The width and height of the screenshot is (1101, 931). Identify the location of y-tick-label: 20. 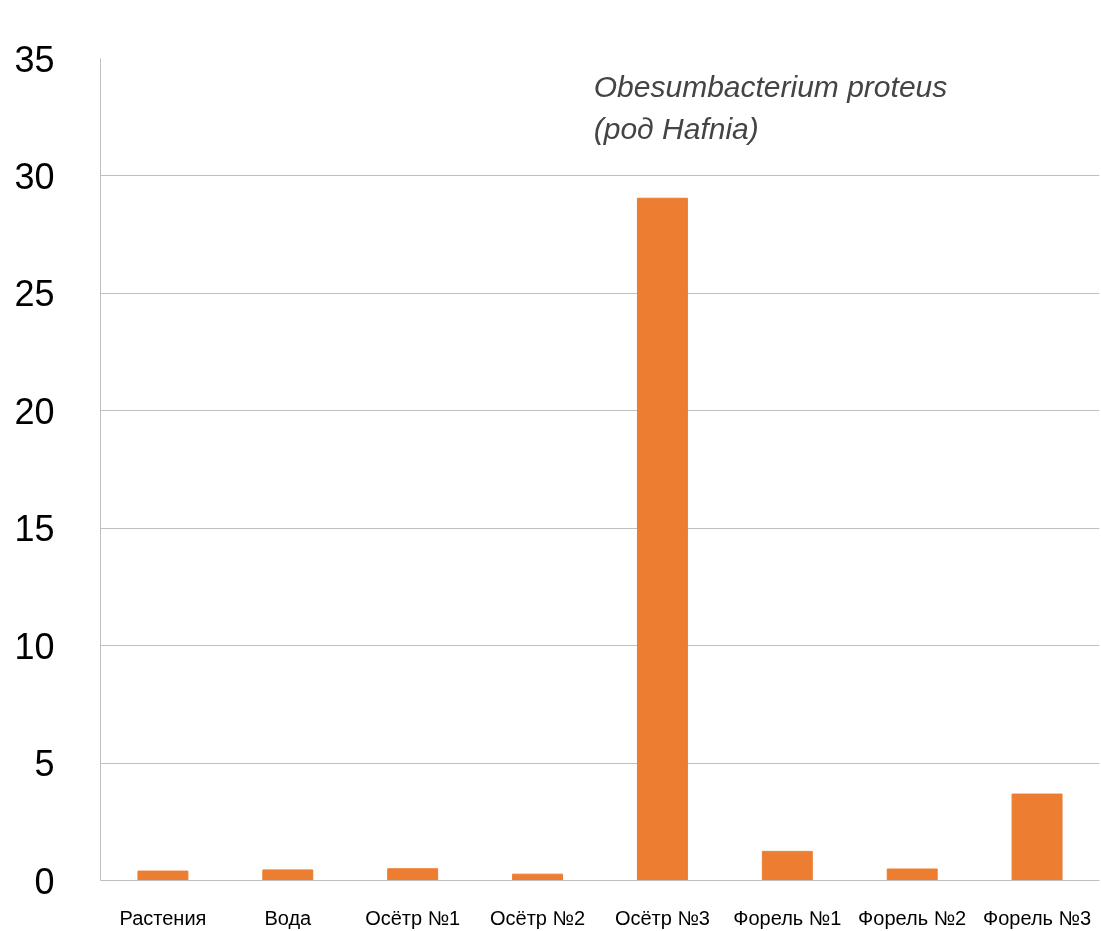
(34, 411).